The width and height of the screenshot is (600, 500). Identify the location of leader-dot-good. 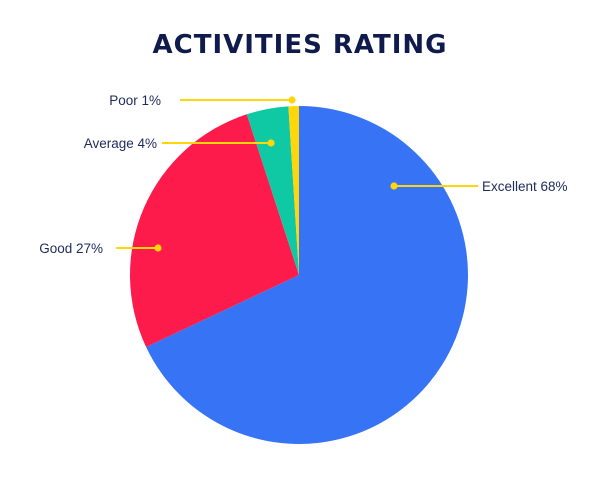
(158, 248).